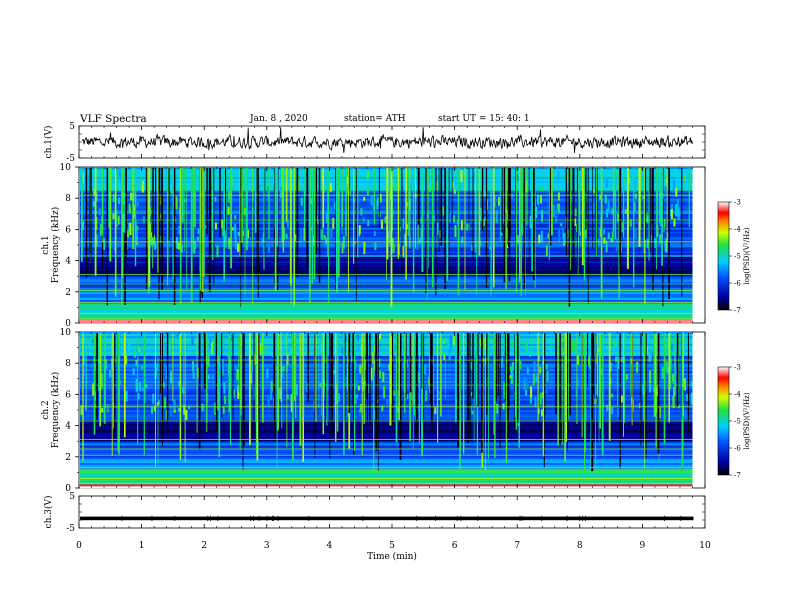 This screenshot has width=792, height=612. I want to click on x-tick-label: 0, so click(79, 546).